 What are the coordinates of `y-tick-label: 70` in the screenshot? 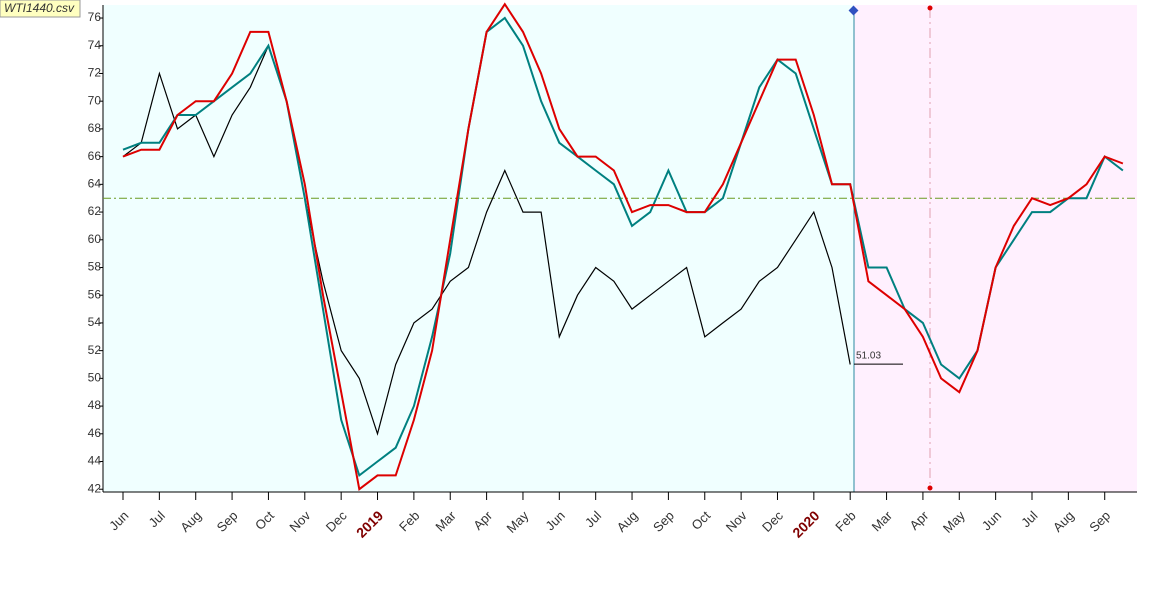 It's located at (95, 100).